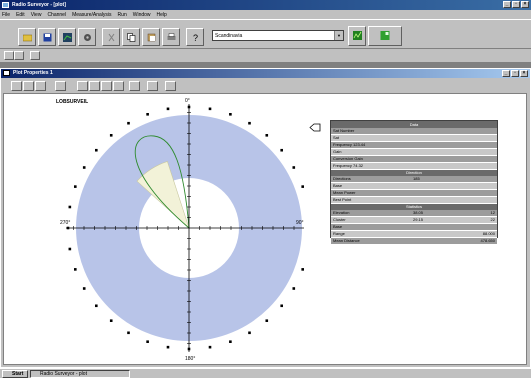  I want to click on menu-file: File, so click(6, 14).